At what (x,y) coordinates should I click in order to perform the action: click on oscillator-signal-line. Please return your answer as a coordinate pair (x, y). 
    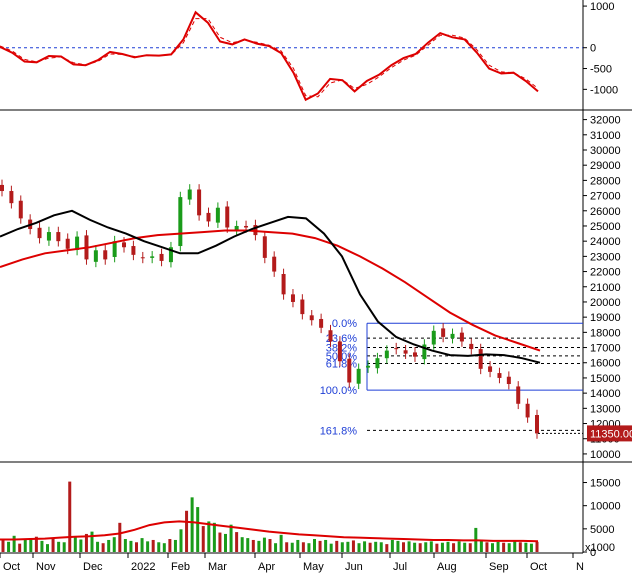
    Looking at the image, I should click on (269, 58).